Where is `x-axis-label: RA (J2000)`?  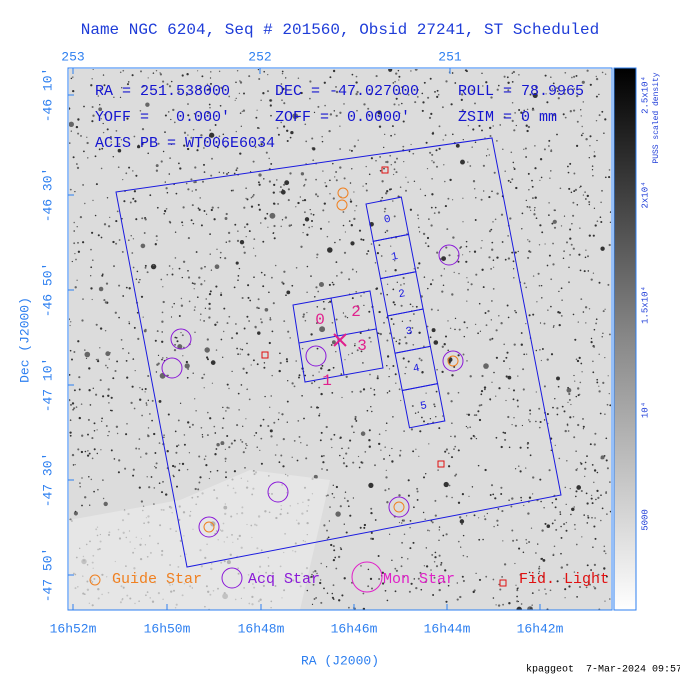
x-axis-label: RA (J2000) is located at coordinates (340, 660).